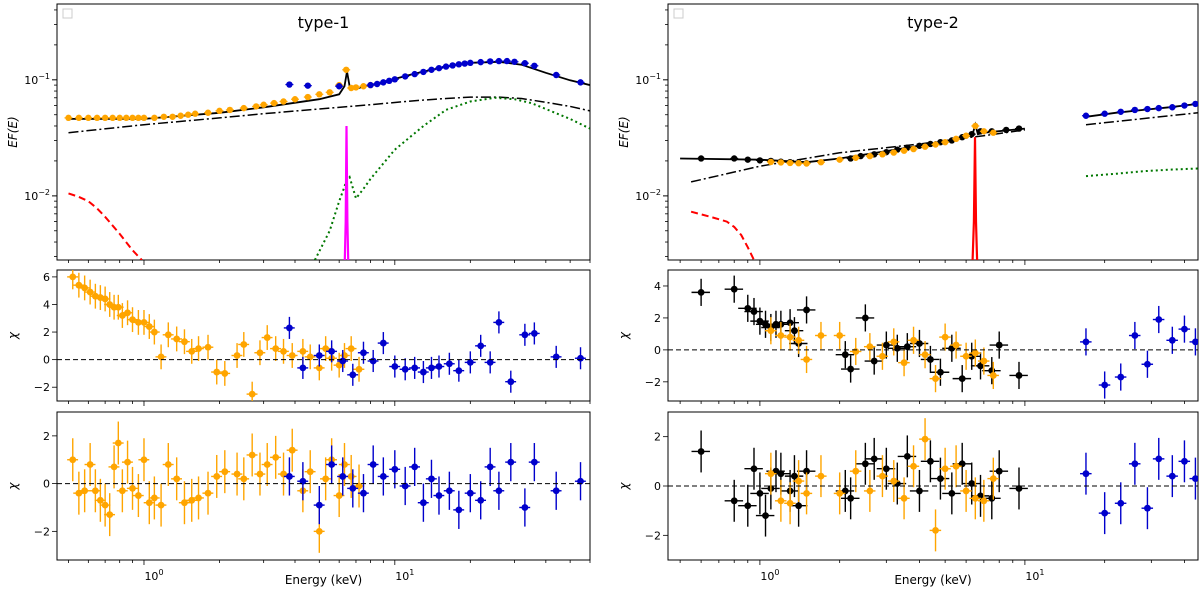  What do you see at coordinates (624, 131) in the screenshot?
I see `y-axis-label: EF(E)` at bounding box center [624, 131].